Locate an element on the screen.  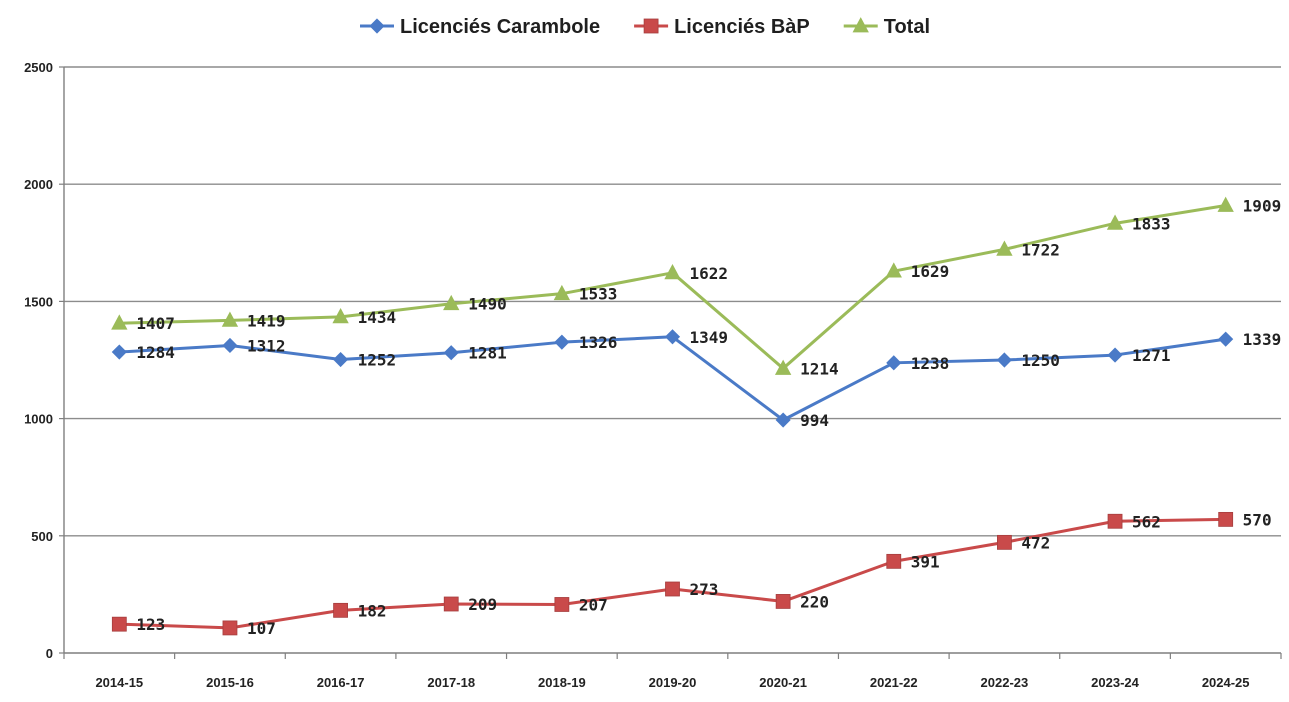
y-tick-label: 1000 is located at coordinates (38, 419).